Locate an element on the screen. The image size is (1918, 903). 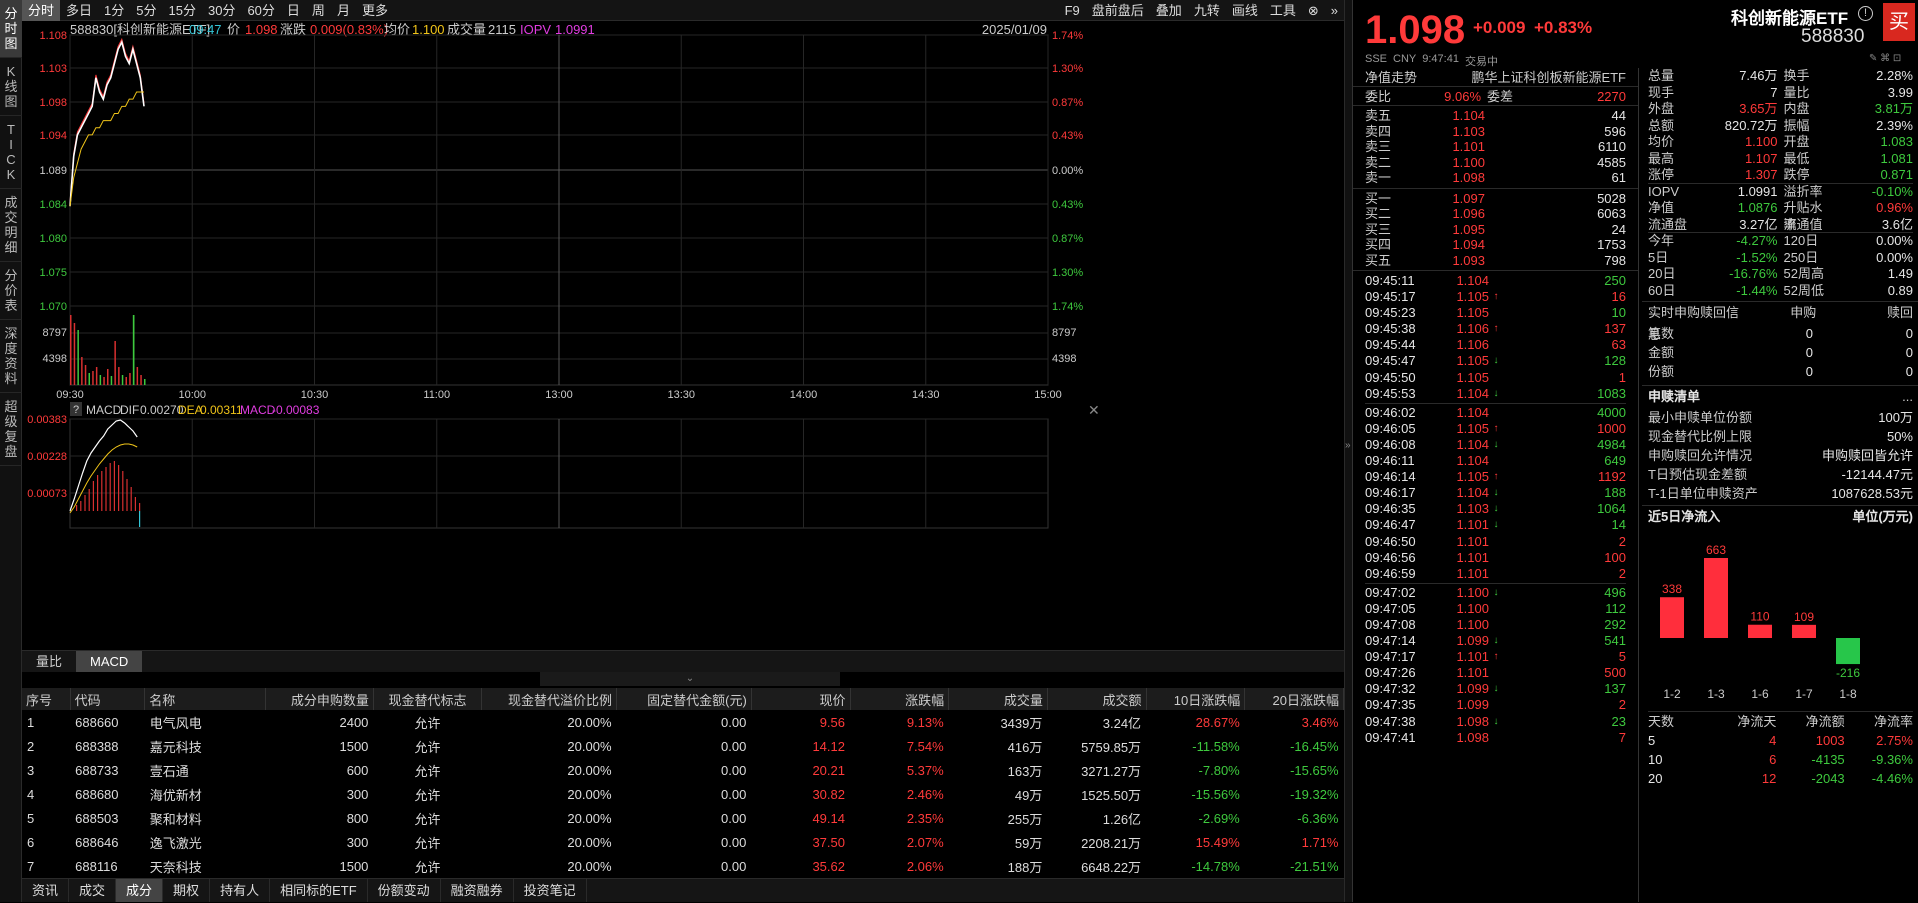
table-cell: 2.35% is located at coordinates (925, 818).